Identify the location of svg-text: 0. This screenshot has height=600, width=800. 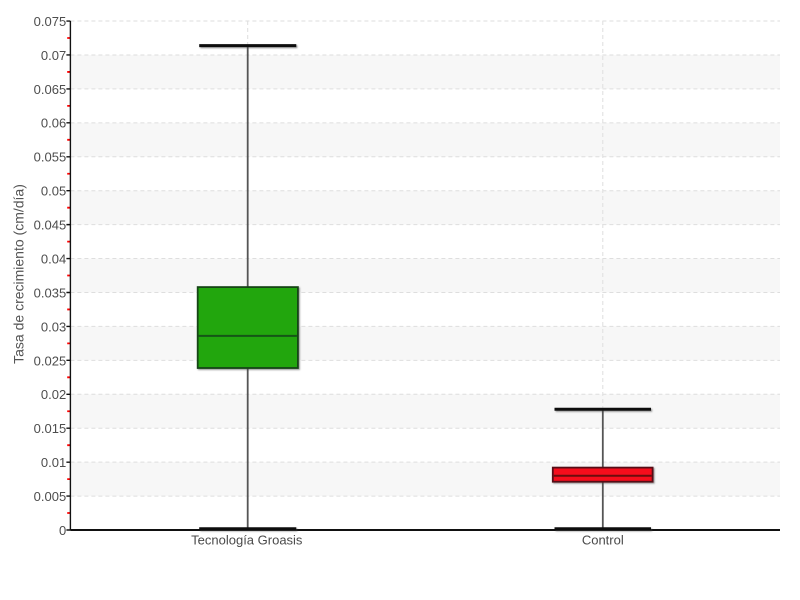
(62, 530).